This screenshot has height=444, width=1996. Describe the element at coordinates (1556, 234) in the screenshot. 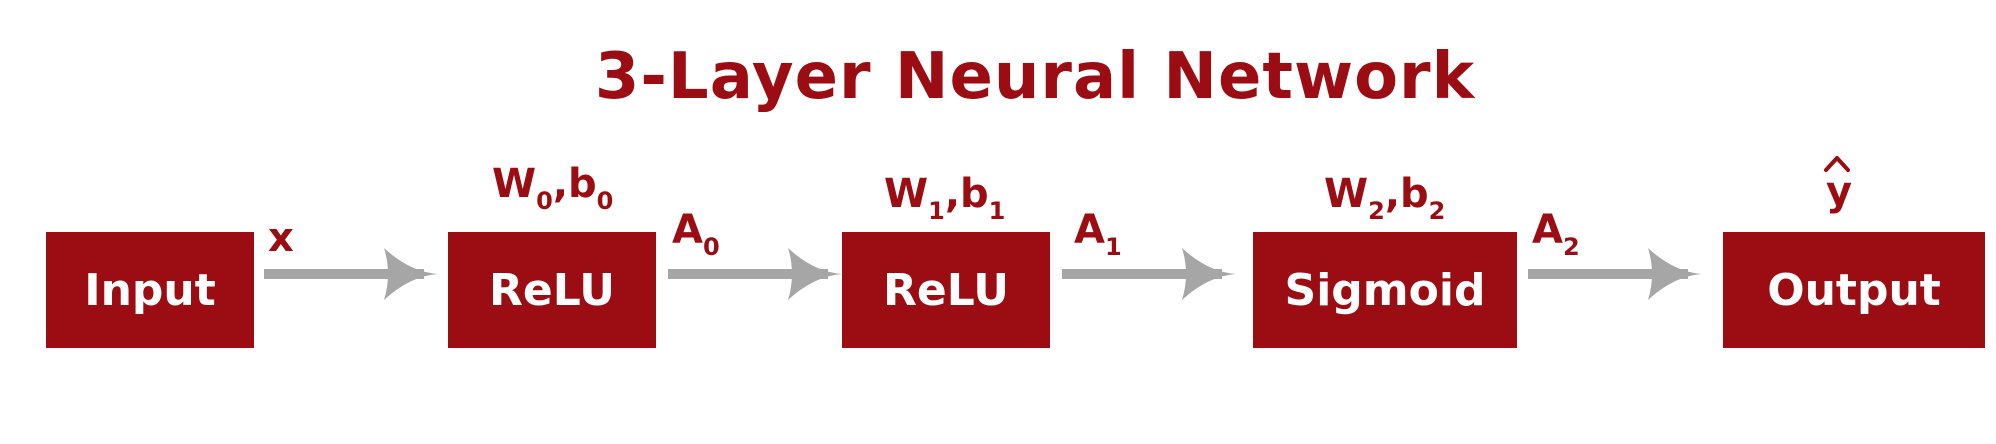

I see `edge-label-a2: A2` at that location.